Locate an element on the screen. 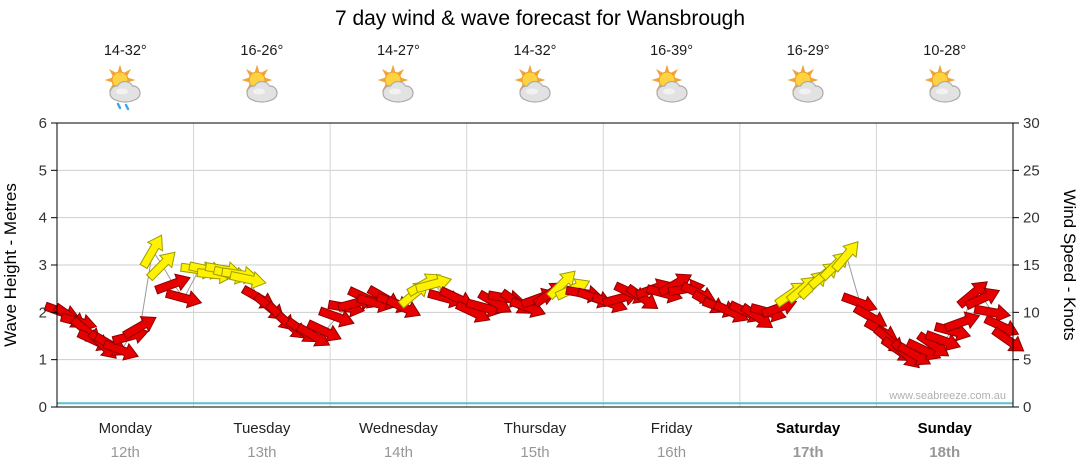  temp-range: 16-26° is located at coordinates (262, 51).